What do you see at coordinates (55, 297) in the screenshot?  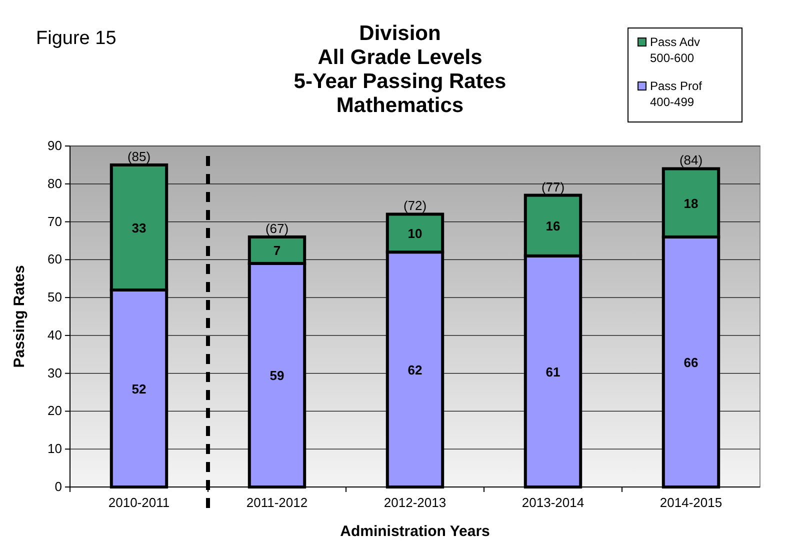 I see `y-tick-label: 50` at bounding box center [55, 297].